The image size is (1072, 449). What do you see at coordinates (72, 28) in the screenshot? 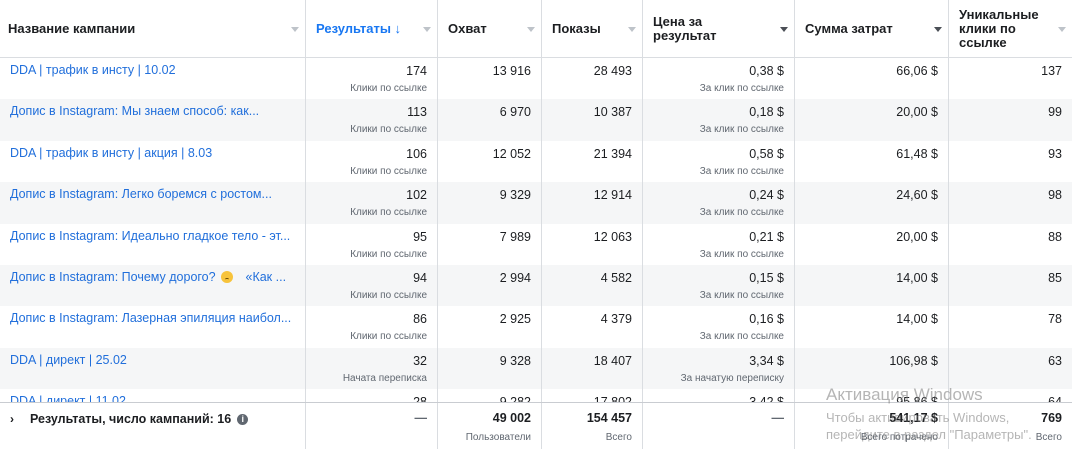
I see `column-header-label: Название кампании` at bounding box center [72, 28].